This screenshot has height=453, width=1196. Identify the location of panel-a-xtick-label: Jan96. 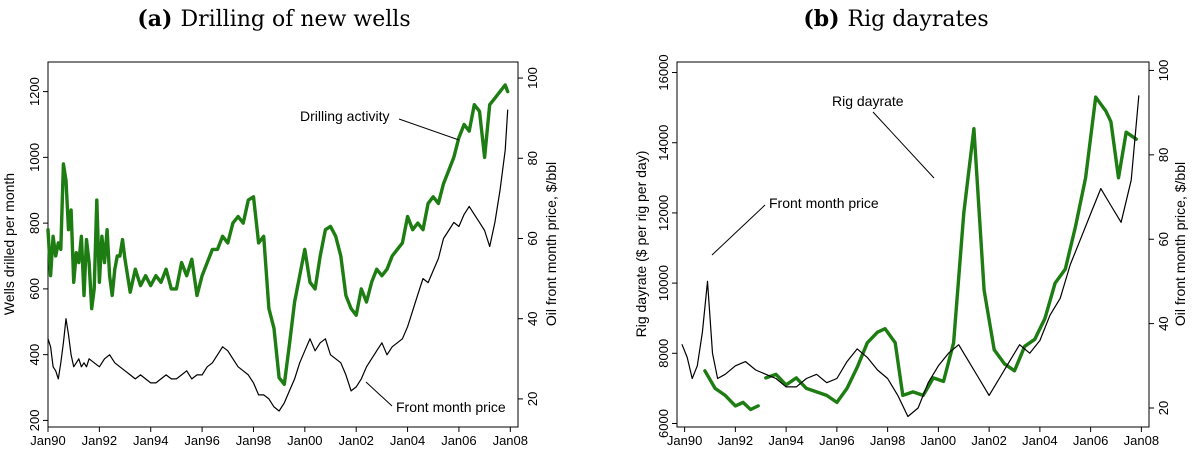
(201, 440).